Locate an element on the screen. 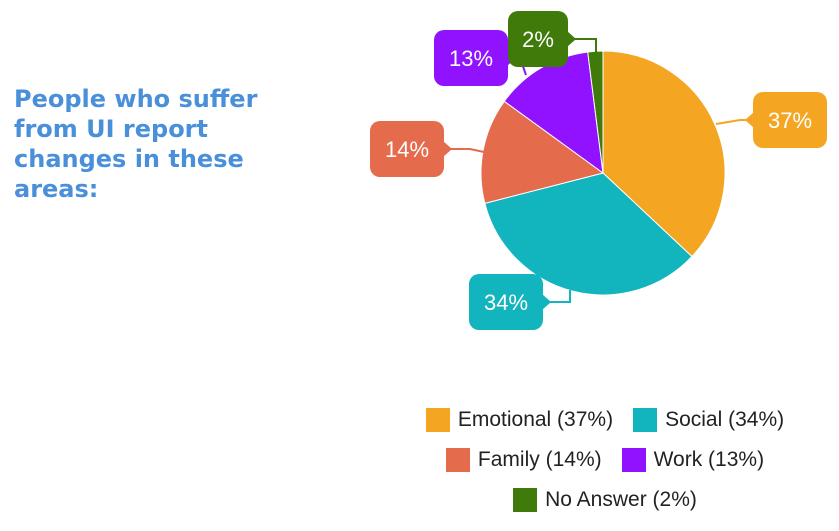 This screenshot has height=531, width=839. callout-box-emotional is located at coordinates (790, 120).